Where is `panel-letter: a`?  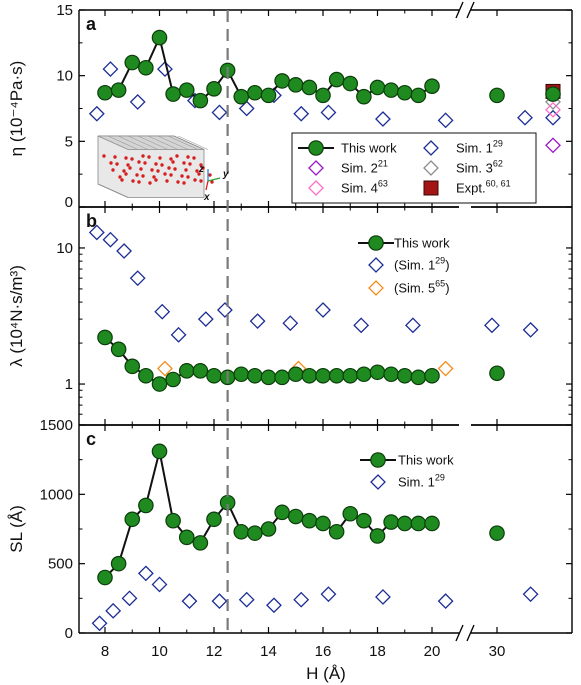 panel-letter: a is located at coordinates (91, 24).